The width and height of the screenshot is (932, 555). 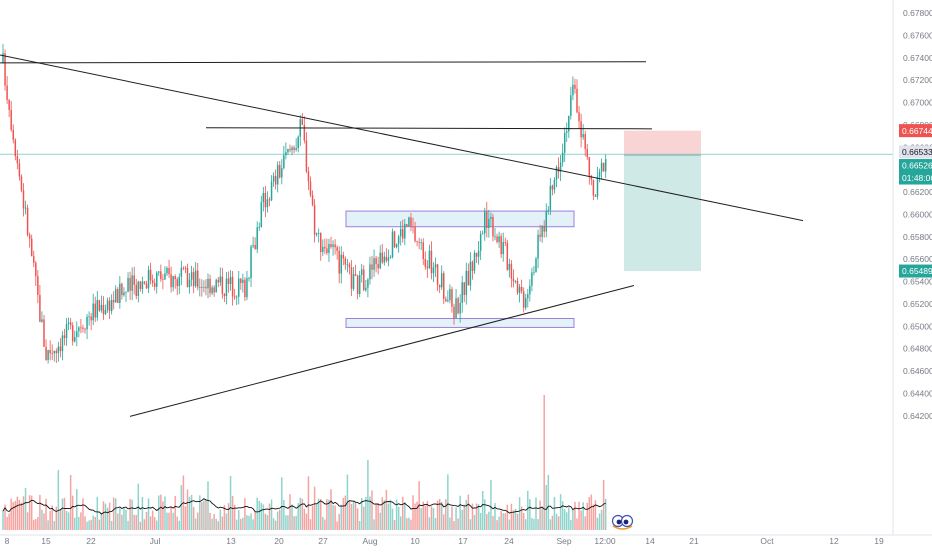 What do you see at coordinates (917, 393) in the screenshot?
I see `y-tick-label: 0.64400` at bounding box center [917, 393].